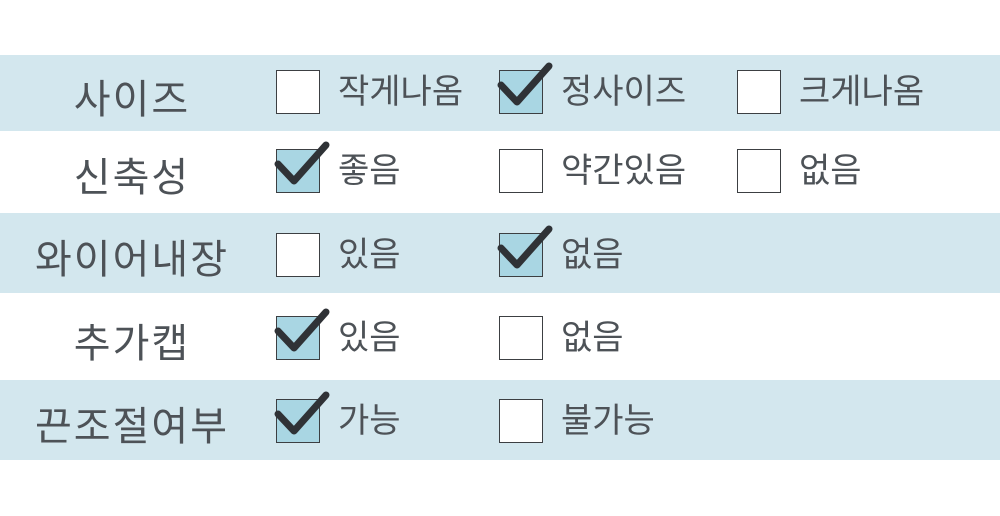 This screenshot has height=516, width=1000. I want to click on option-label: 불가능, so click(608, 421).